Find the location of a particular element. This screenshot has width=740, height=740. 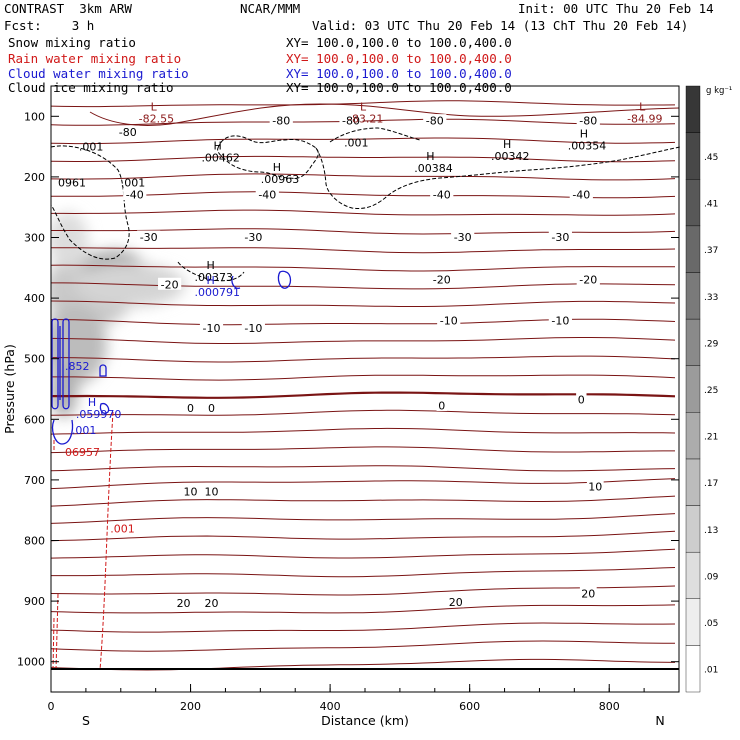

extremum-value: .00462 is located at coordinates (220, 158).